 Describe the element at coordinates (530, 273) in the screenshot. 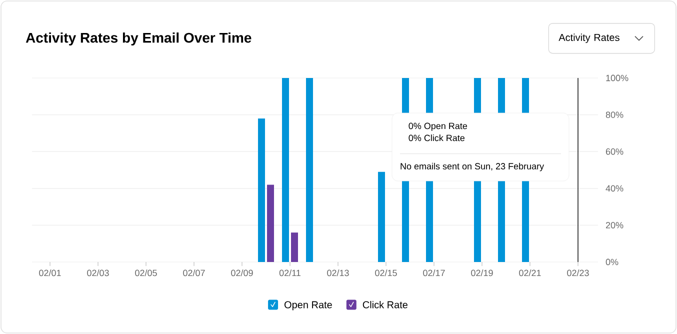

I see `x-tick-label: 02/21` at that location.